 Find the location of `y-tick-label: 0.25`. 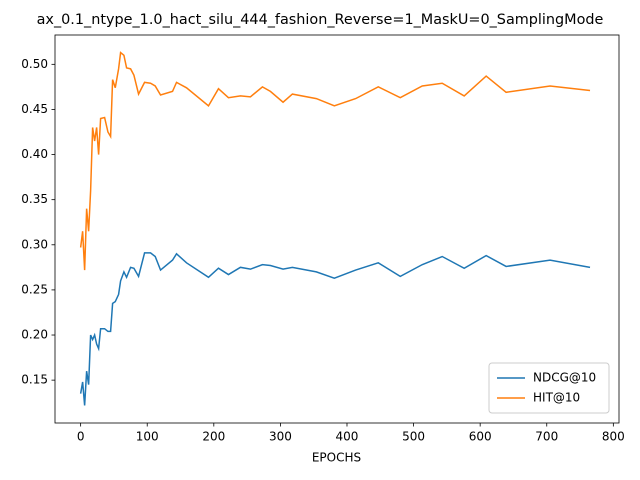

y-tick-label: 0.25 is located at coordinates (34, 289).